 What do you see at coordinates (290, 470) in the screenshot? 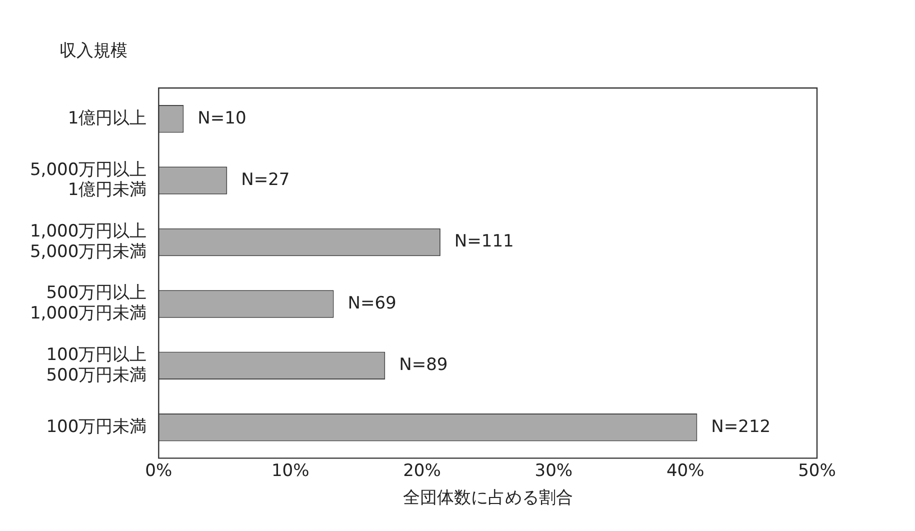
I see `x-tick-label: 10%` at bounding box center [290, 470].